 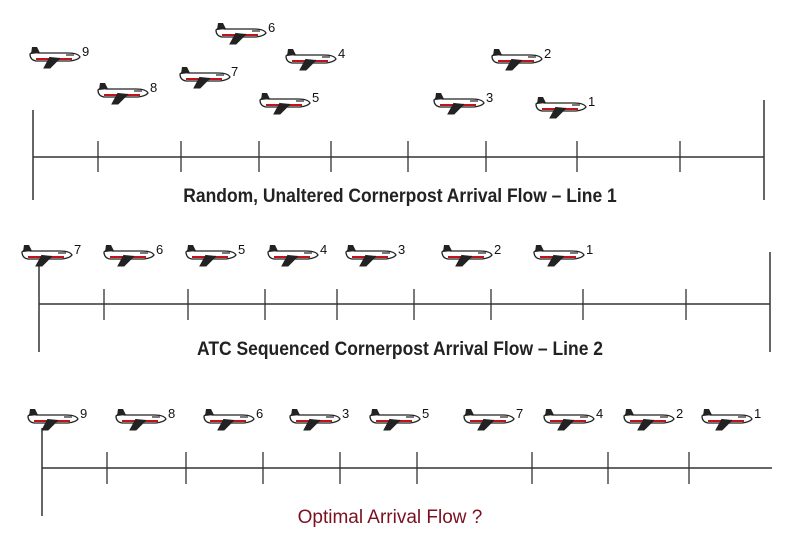 I want to click on line-3-plane-3: 3, so click(x=319, y=418).